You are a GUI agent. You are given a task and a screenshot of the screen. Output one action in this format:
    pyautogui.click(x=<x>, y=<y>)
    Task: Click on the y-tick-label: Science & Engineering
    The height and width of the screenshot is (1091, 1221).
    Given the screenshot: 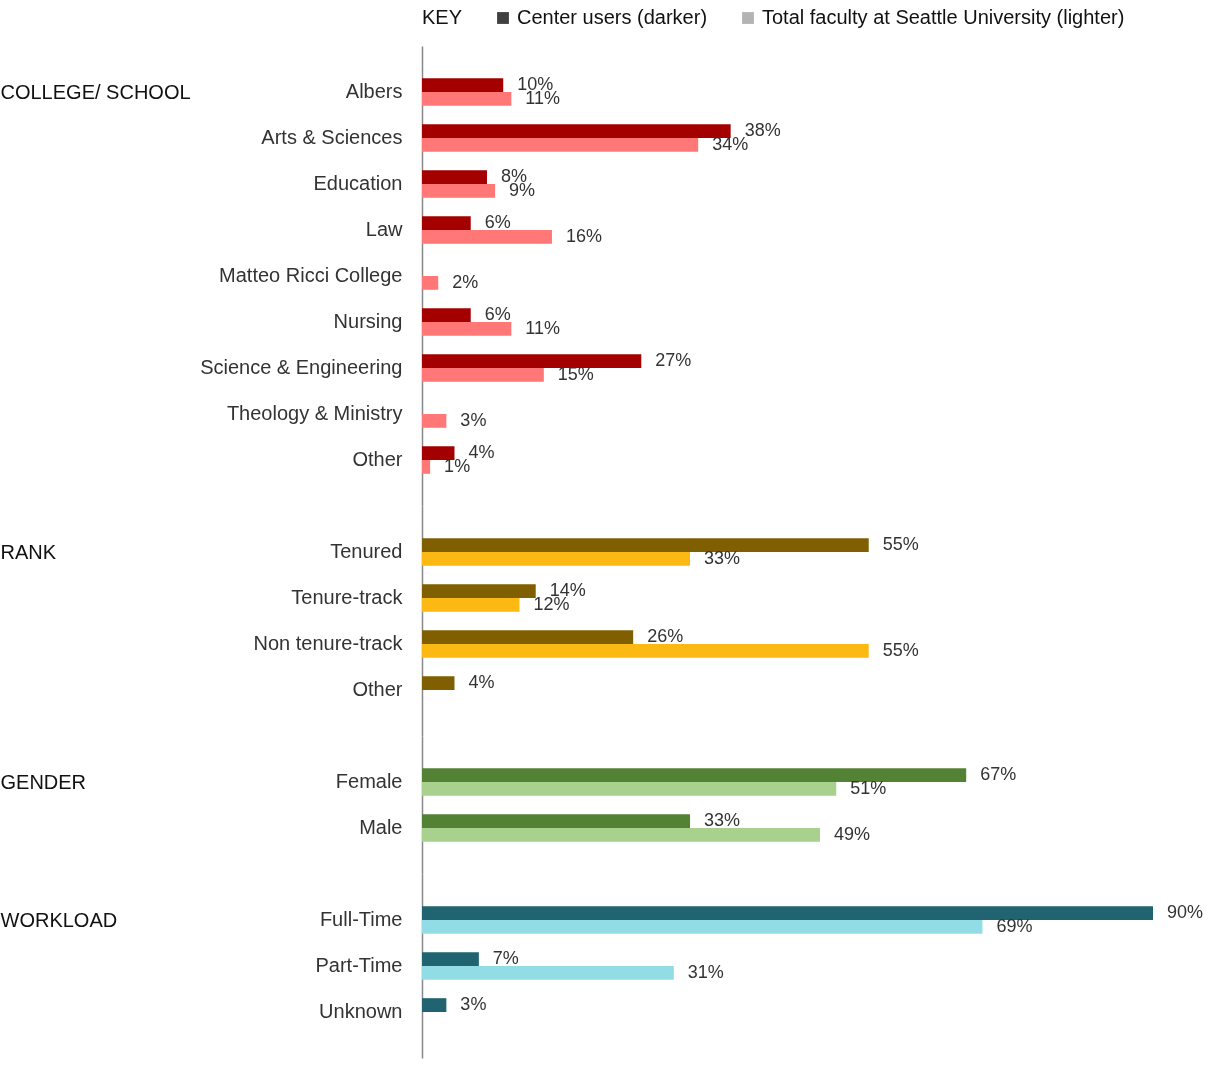 What is the action you would take?
    pyautogui.click(x=301, y=367)
    